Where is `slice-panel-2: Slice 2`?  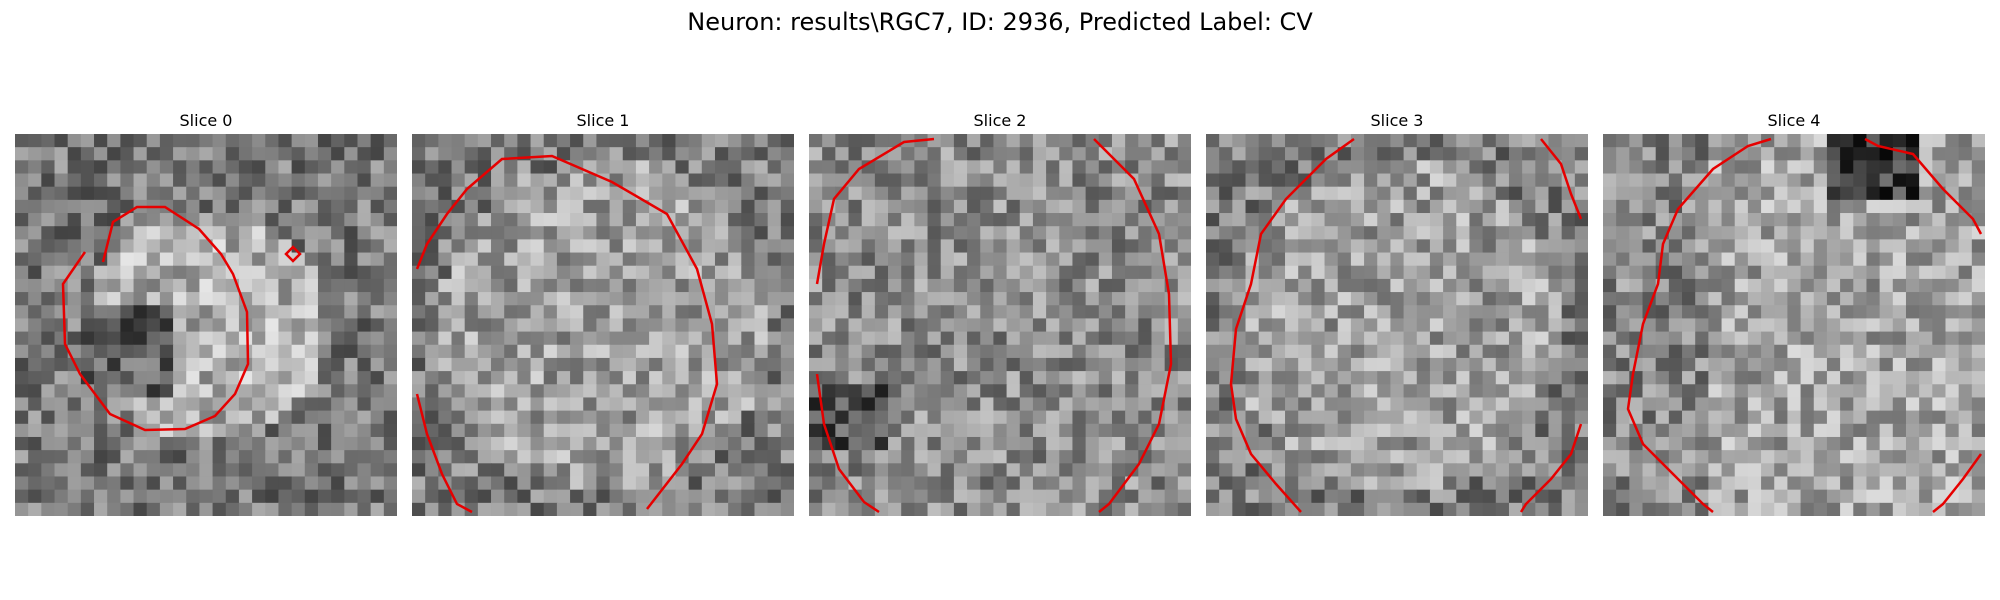
slice-panel-2: Slice 2 is located at coordinates (1000, 312).